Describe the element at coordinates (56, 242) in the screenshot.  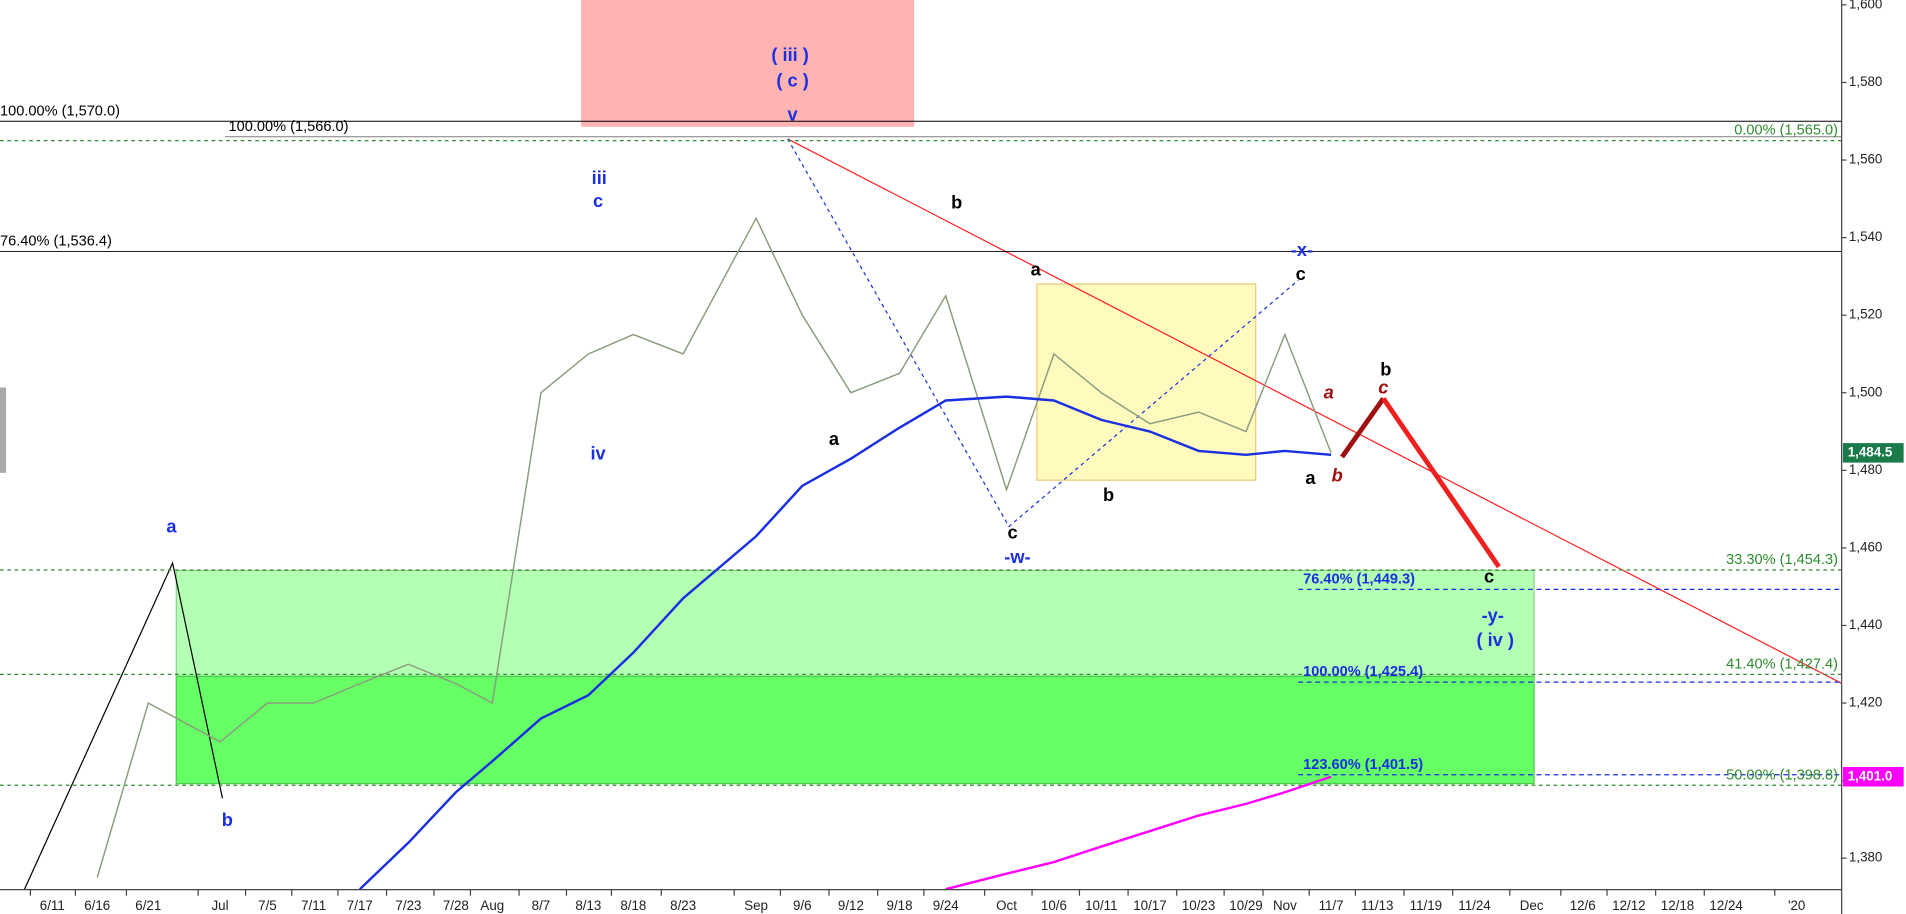
I see `fib-label: 76.40% (1,536.4)` at that location.